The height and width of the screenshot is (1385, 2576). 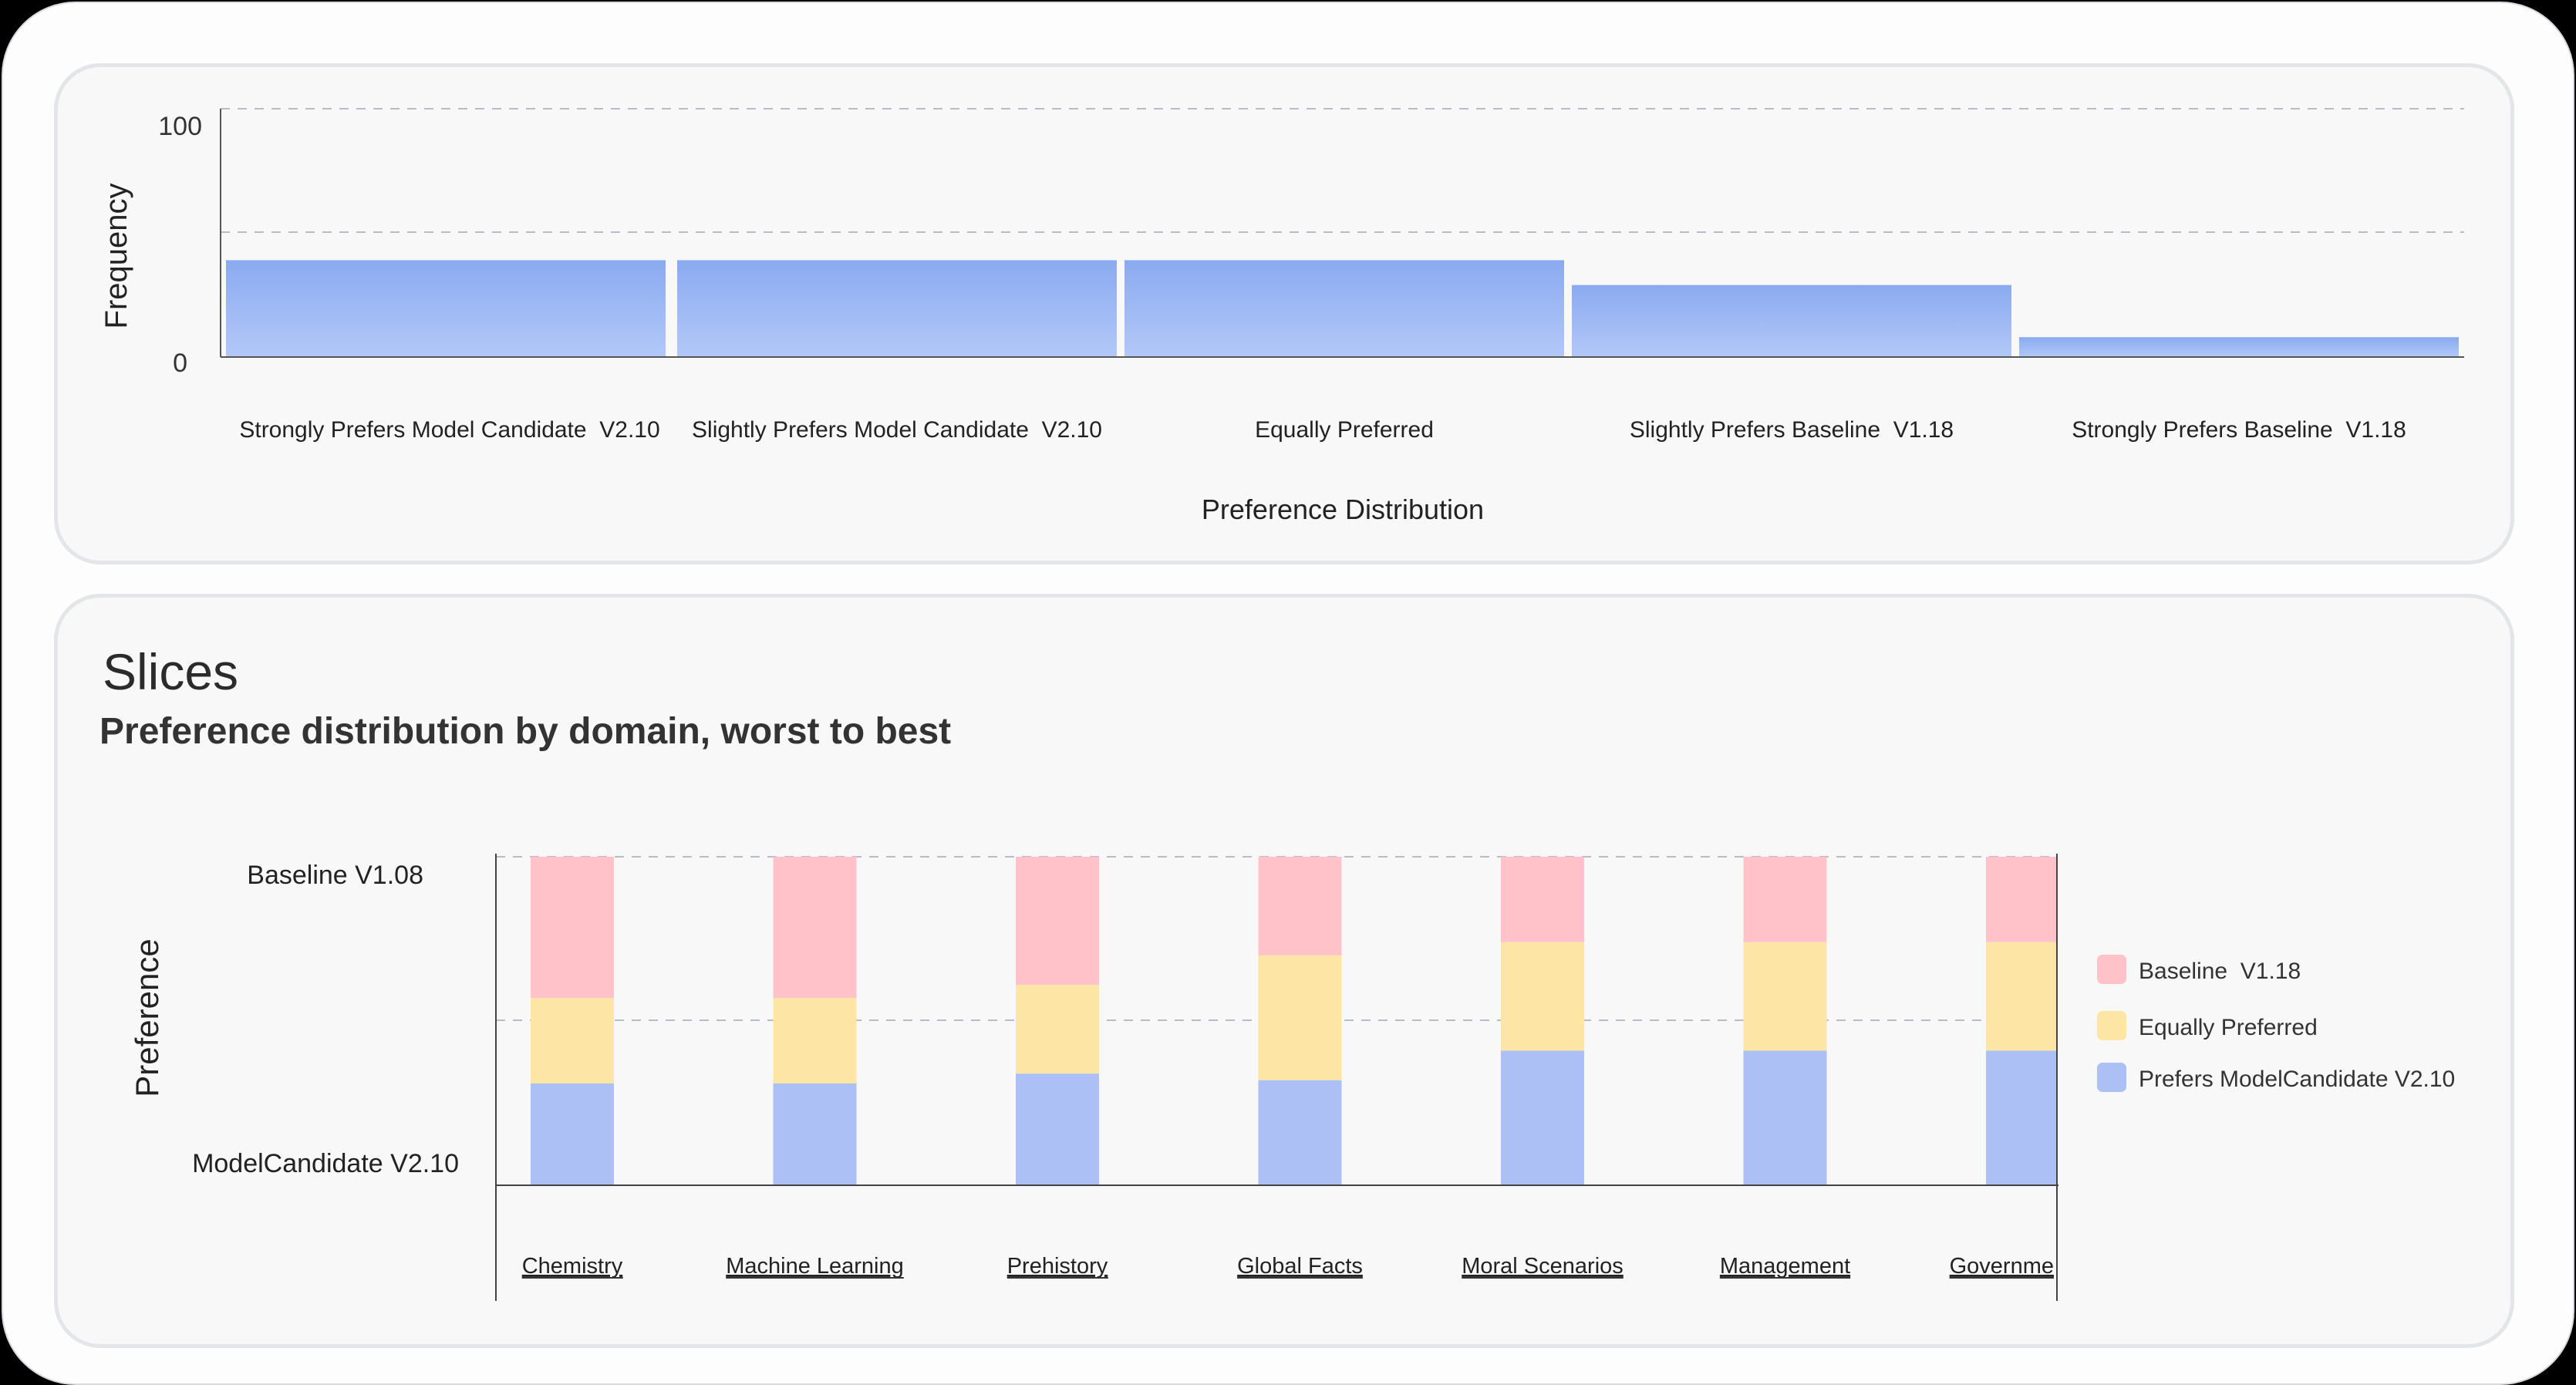 What do you see at coordinates (335, 875) in the screenshot?
I see `y-tick-label-baseline: Baseline V1.08` at bounding box center [335, 875].